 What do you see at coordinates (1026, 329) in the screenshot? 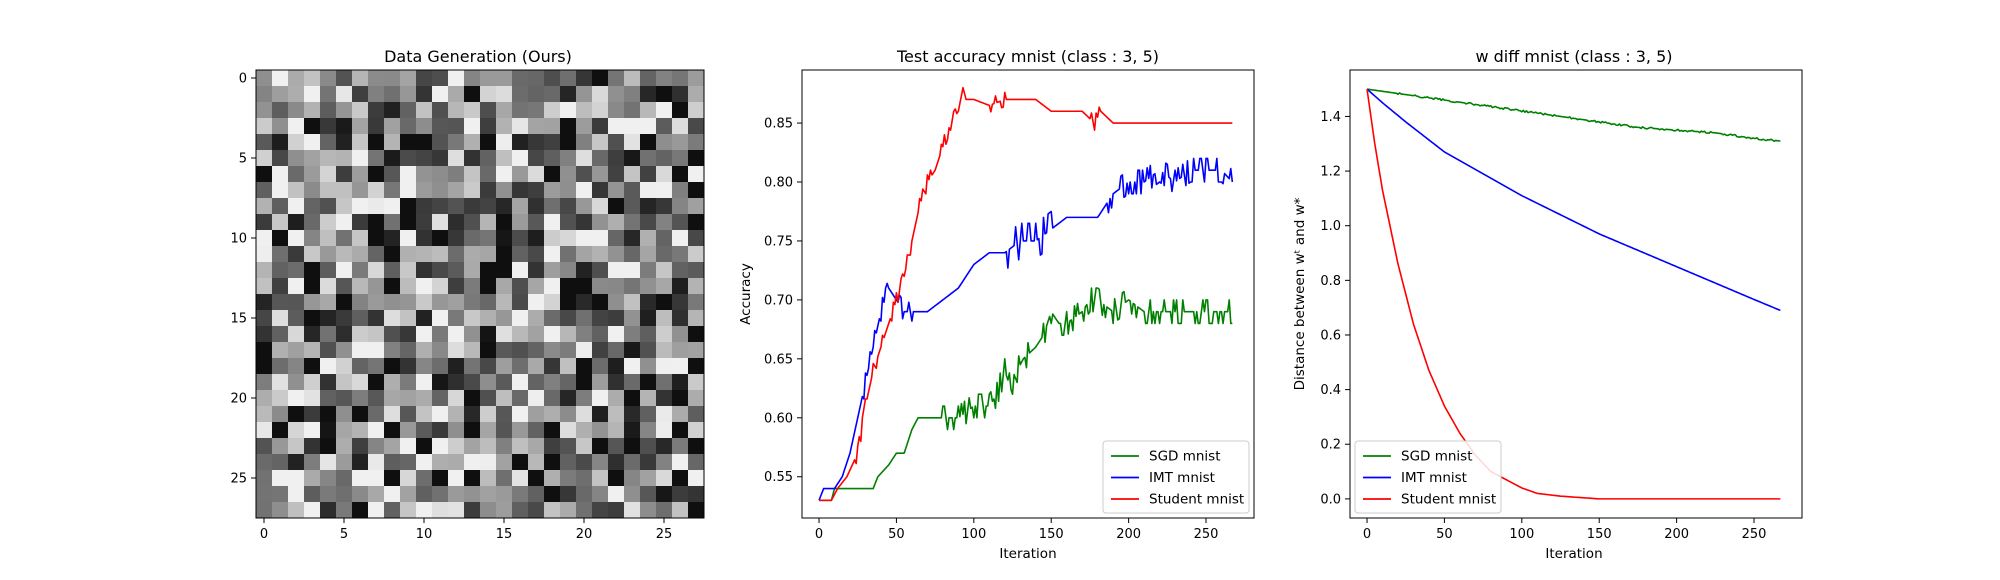
I see `accuracy-series-line` at bounding box center [1026, 329].